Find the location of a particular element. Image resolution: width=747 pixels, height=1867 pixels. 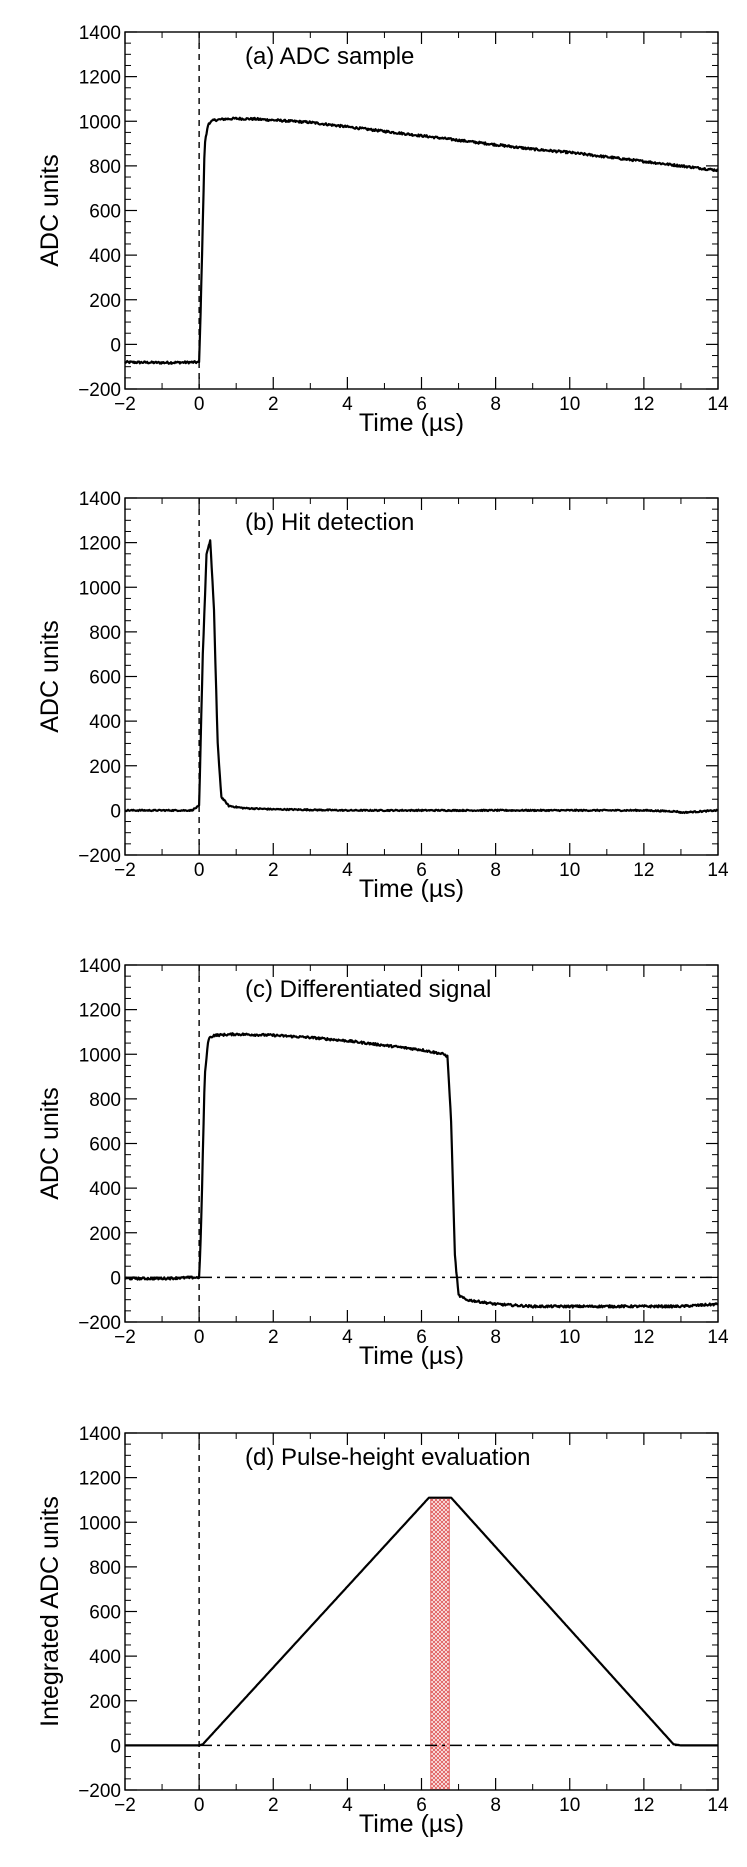

panel-title: (b) Hit detection is located at coordinates (329, 522).